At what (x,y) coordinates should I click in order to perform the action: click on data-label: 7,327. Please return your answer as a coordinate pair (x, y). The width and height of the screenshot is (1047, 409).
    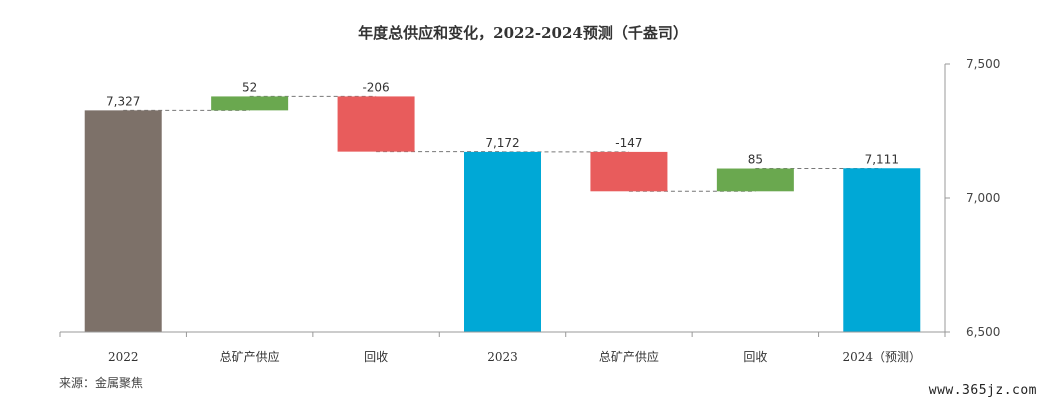
    Looking at the image, I should click on (123, 101).